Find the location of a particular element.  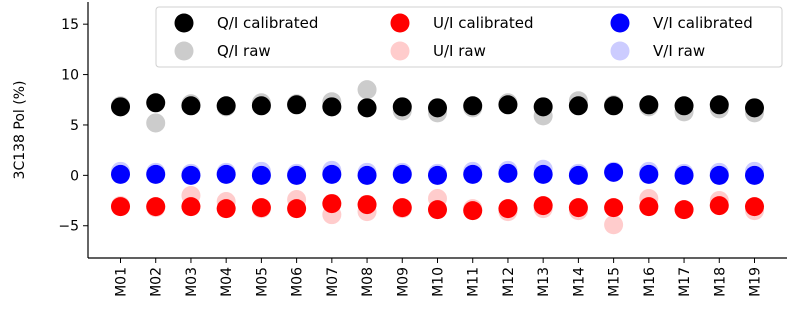

x-tick-label: M08 is located at coordinates (368, 282).